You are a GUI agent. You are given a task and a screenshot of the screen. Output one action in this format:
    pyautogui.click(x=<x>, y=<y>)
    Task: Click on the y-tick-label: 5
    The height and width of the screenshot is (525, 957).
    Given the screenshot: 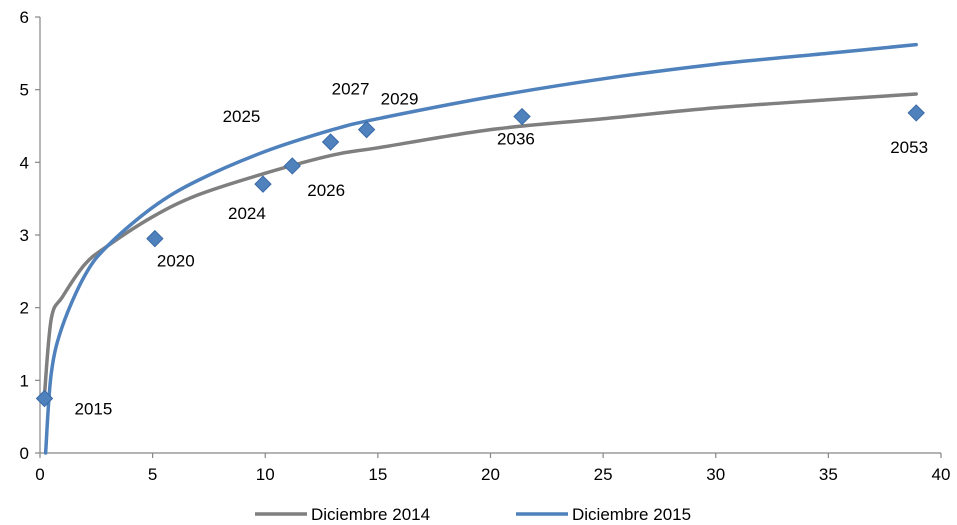 What is the action you would take?
    pyautogui.click(x=24, y=90)
    